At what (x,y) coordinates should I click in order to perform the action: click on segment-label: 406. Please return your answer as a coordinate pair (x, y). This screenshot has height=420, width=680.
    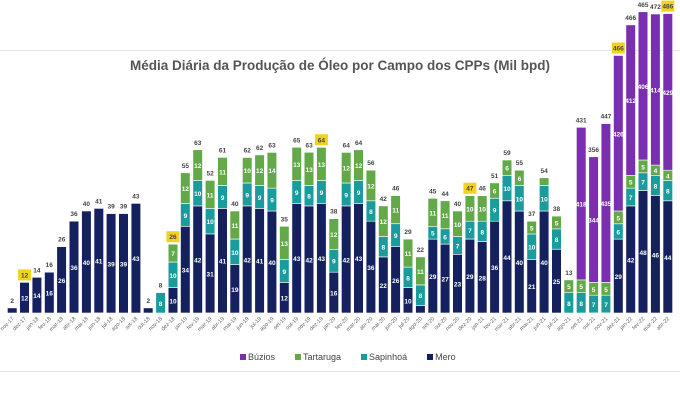
    Looking at the image, I should click on (643, 87).